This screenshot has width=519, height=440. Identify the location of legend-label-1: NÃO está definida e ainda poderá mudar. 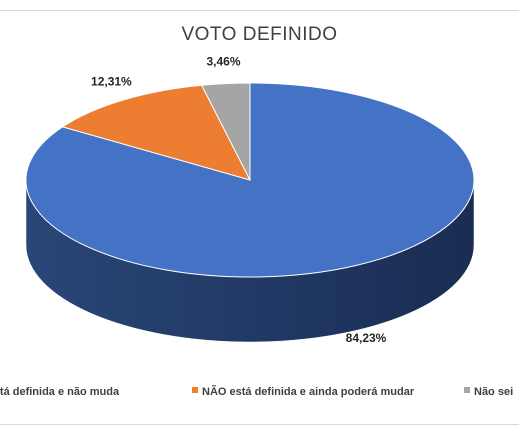
(308, 391).